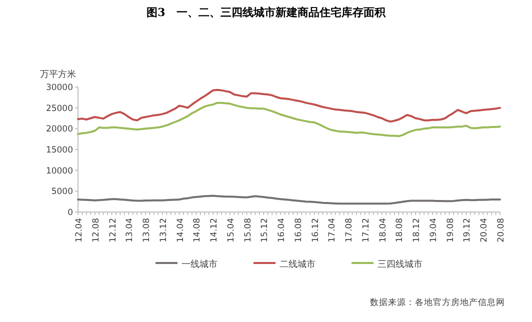 The image size is (532, 322). Describe the element at coordinates (96, 230) in the screenshot. I see `x-tick-label: 12.08` at that location.